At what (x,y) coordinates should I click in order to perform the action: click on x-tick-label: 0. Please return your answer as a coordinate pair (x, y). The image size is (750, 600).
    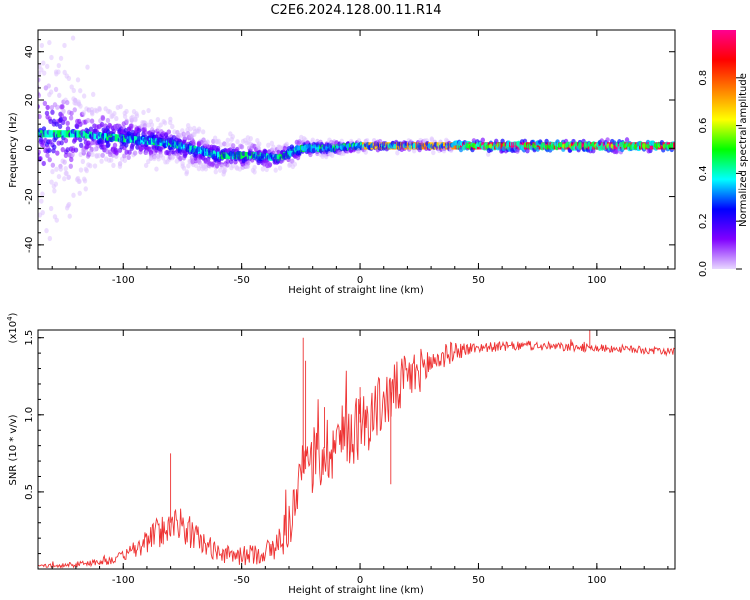
    Looking at the image, I should click on (360, 280).